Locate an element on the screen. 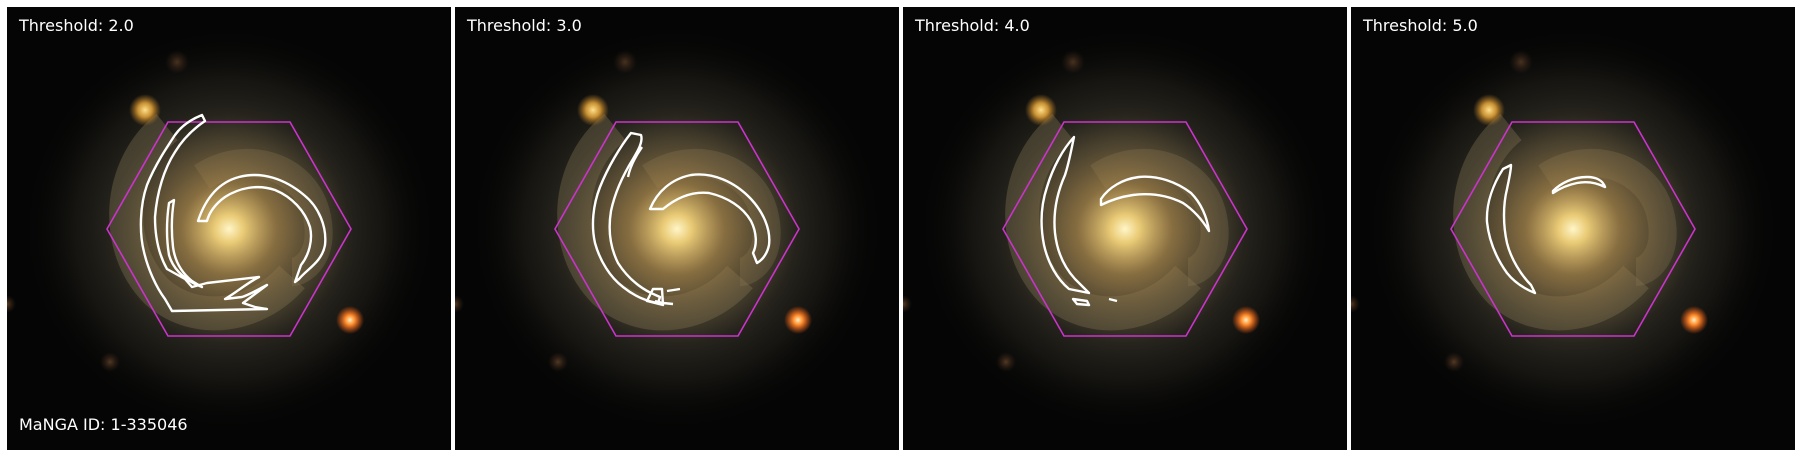 This screenshot has width=1800, height=457. threshold-label: Threshold: 2.0 is located at coordinates (76, 25).